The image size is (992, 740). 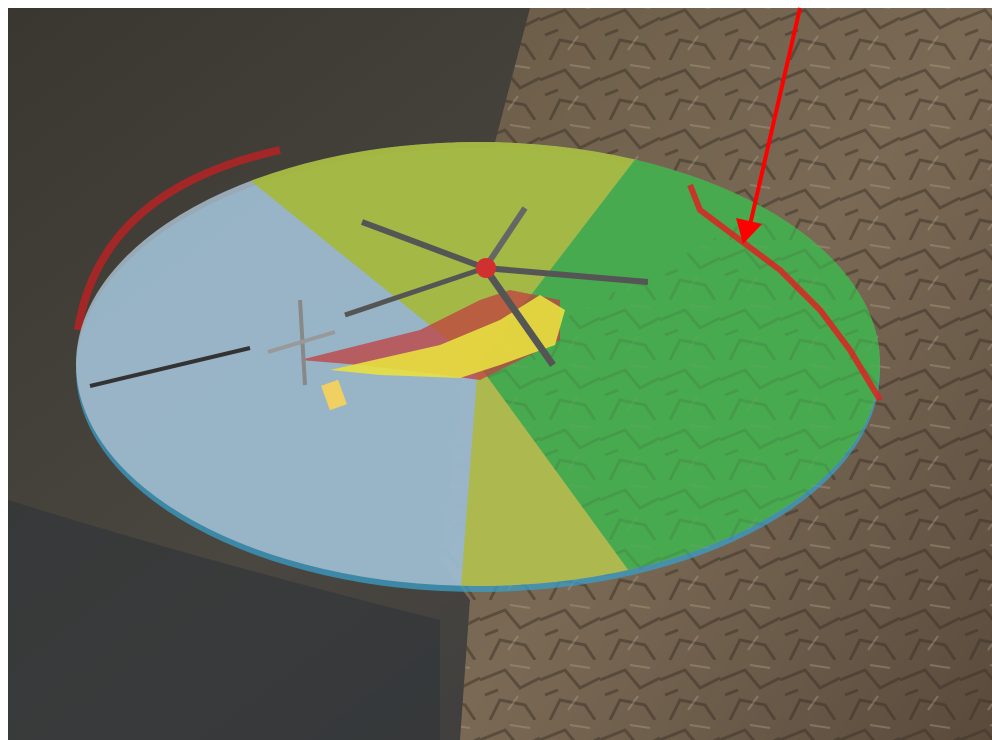 What do you see at coordinates (334, 395) in the screenshot?
I see `tail-fin` at bounding box center [334, 395].